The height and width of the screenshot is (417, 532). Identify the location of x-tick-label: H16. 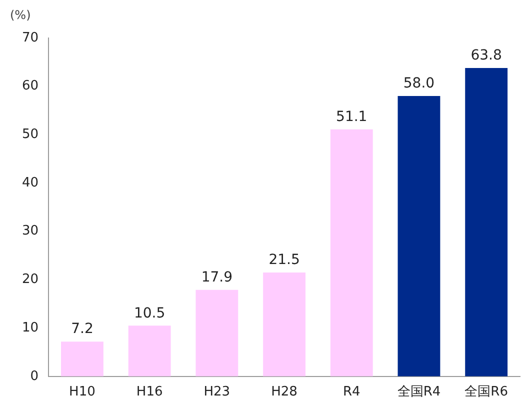
(149, 392).